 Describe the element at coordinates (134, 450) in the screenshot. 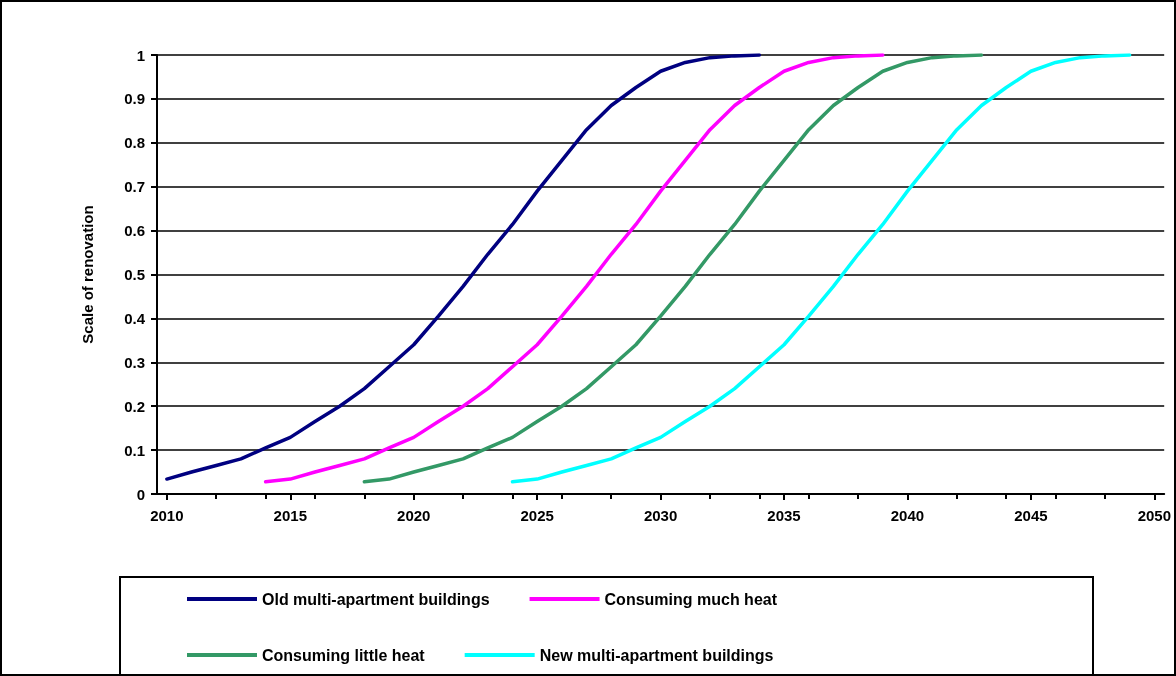

I see `y-tick-label: 0.1` at that location.